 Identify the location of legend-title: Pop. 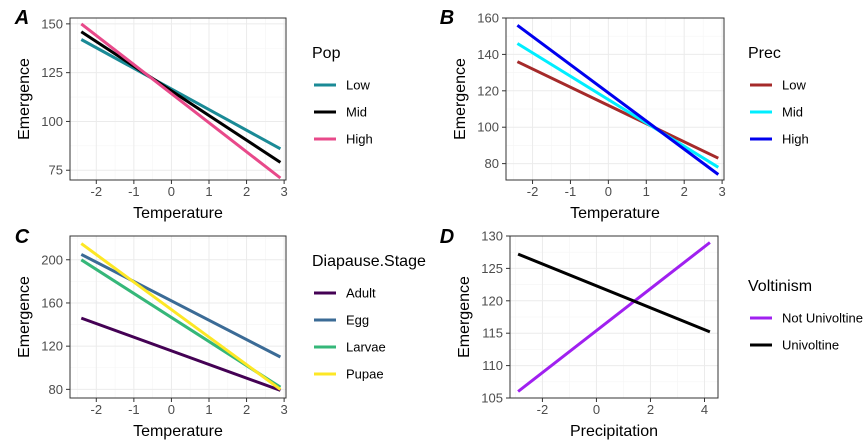
(326, 53).